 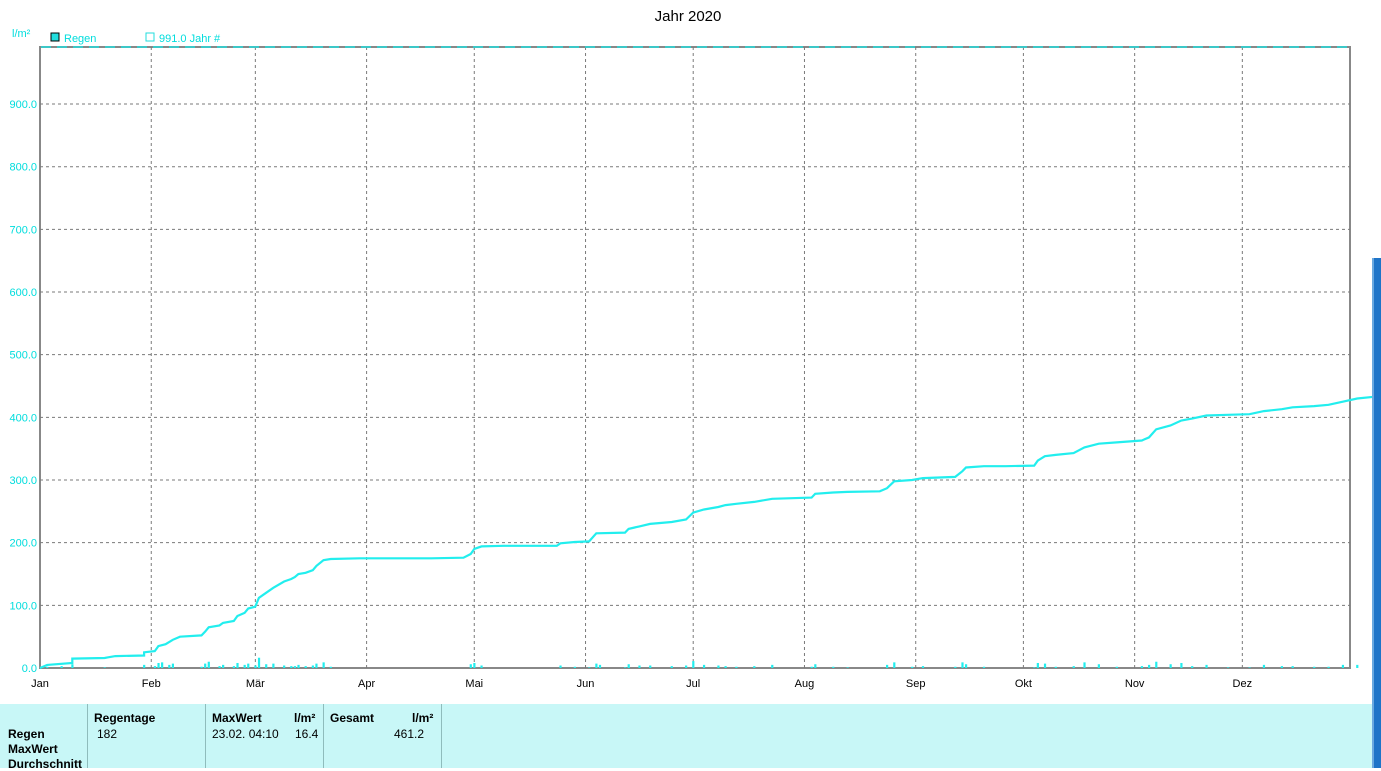 What do you see at coordinates (641, 684) in the screenshot?
I see `x-tick-labels: Jan Feb Mär Apr Mai Jun Jul Aug Sep Okt Nov Dez` at bounding box center [641, 684].